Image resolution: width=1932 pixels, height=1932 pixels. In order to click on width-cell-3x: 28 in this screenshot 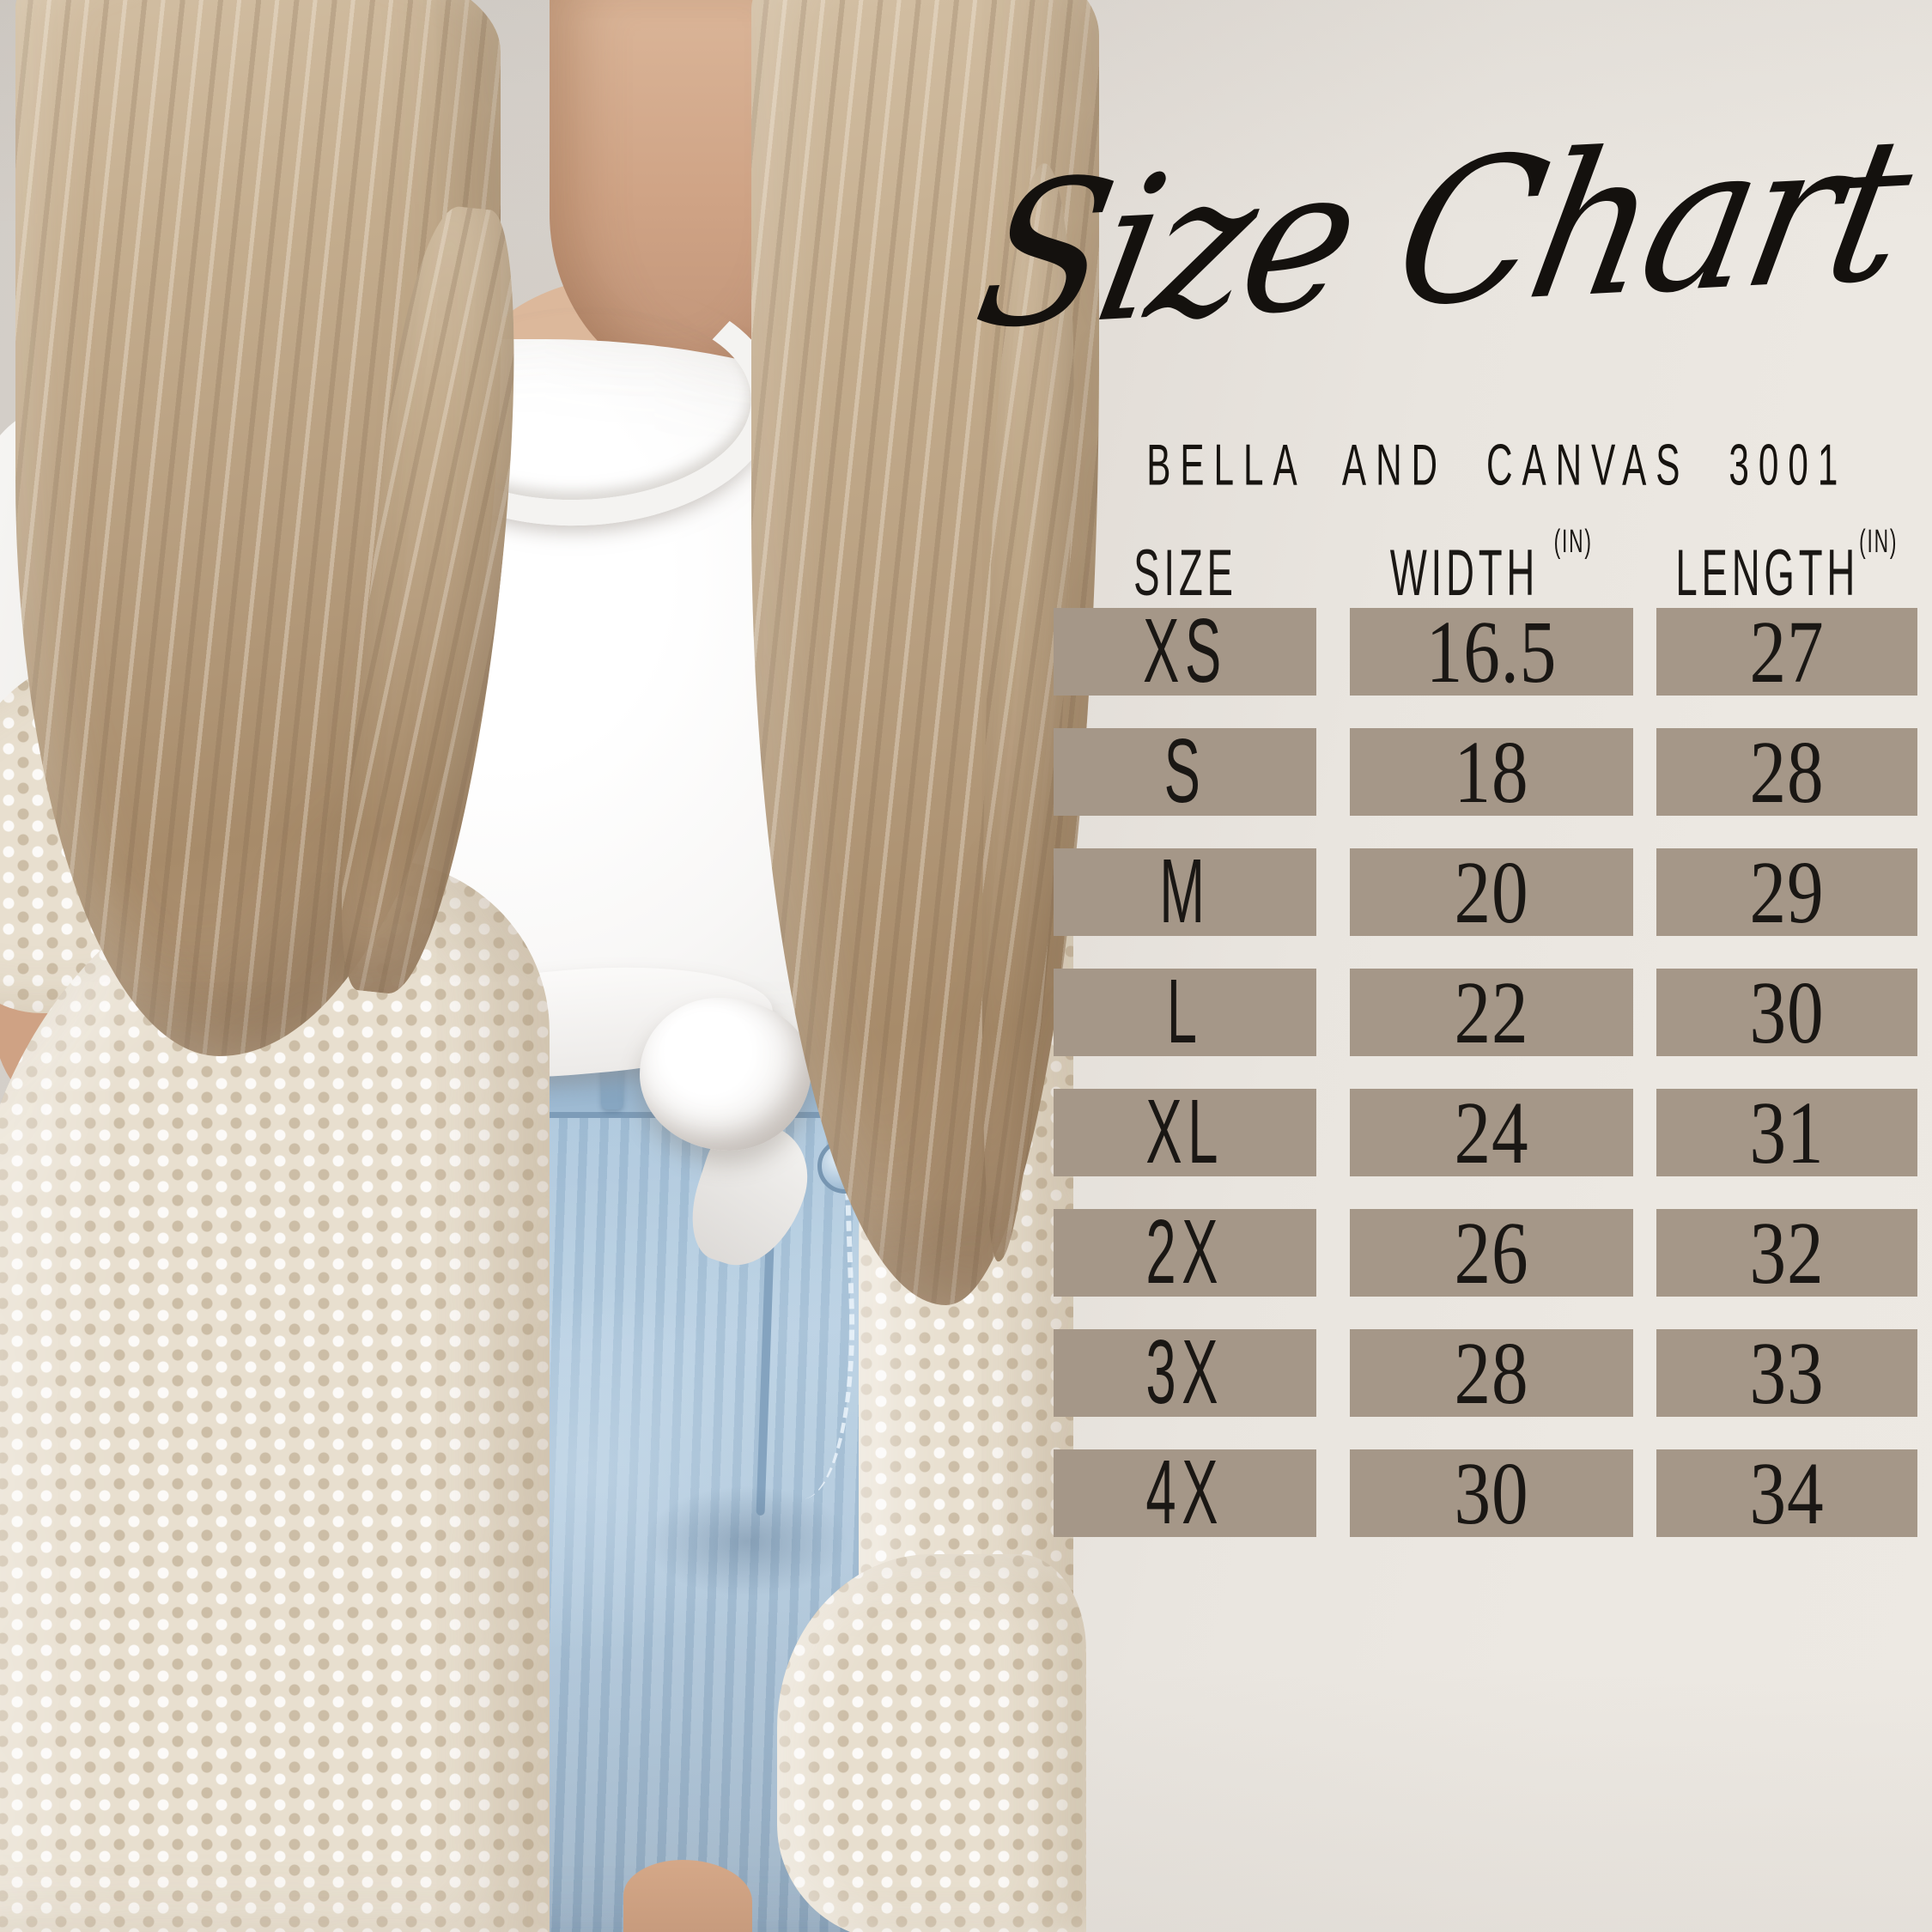, I will do `click(1492, 1374)`.